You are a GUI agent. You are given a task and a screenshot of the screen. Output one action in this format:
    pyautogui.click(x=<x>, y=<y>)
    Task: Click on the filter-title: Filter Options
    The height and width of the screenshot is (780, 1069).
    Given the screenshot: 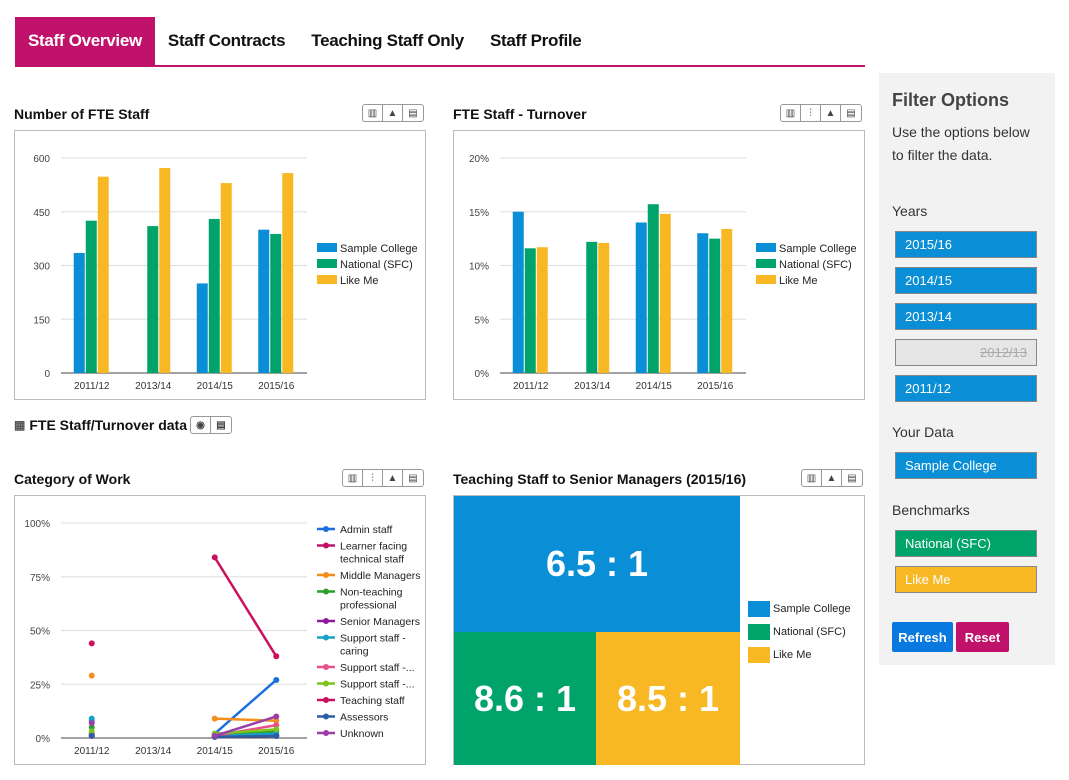 What is the action you would take?
    pyautogui.click(x=950, y=100)
    